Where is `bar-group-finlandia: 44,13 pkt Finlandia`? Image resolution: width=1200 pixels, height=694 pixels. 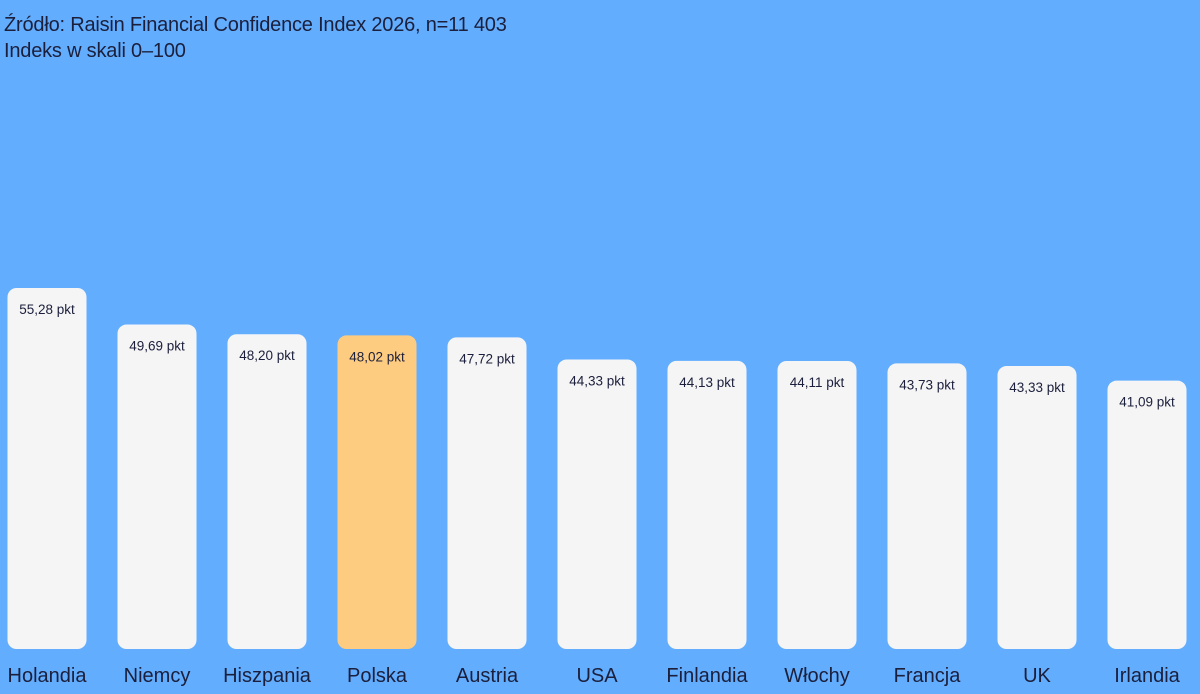
bar-group-finlandia: 44,13 pkt Finlandia is located at coordinates (707, 523).